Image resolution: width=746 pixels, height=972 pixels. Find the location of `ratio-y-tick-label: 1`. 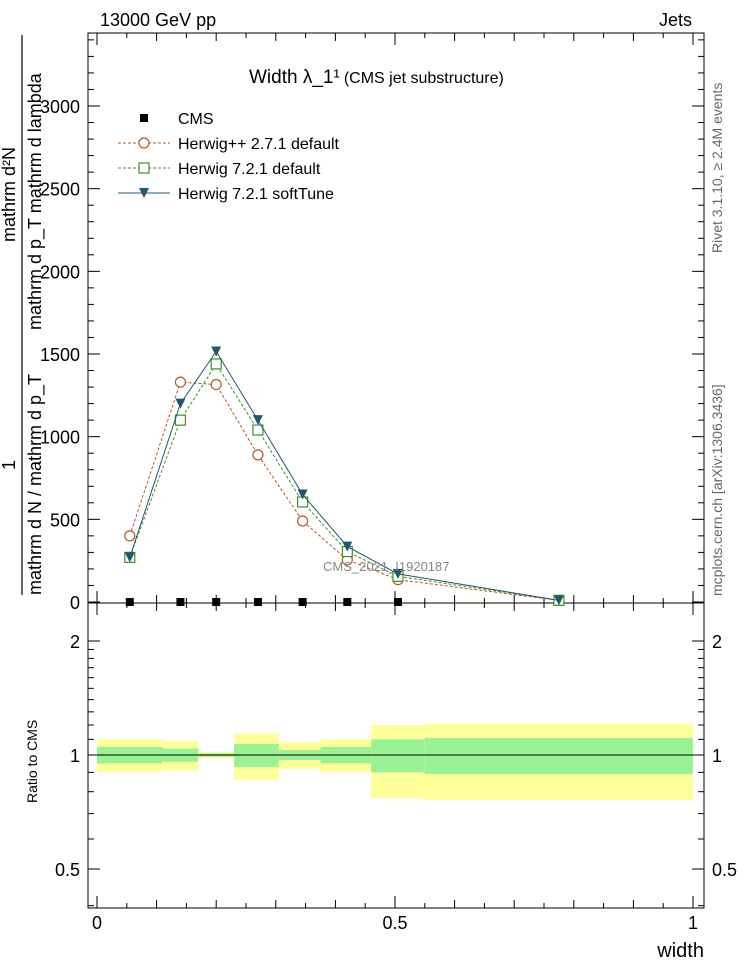

ratio-y-tick-label: 1 is located at coordinates (75, 756).